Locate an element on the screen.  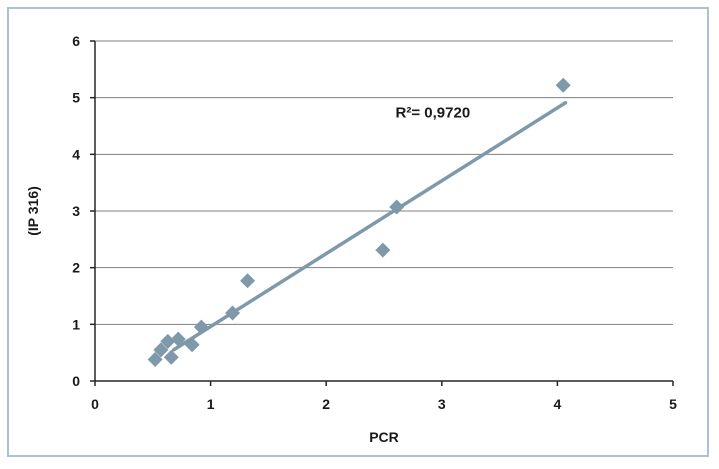
y-tick-label: 4 is located at coordinates (76, 154).